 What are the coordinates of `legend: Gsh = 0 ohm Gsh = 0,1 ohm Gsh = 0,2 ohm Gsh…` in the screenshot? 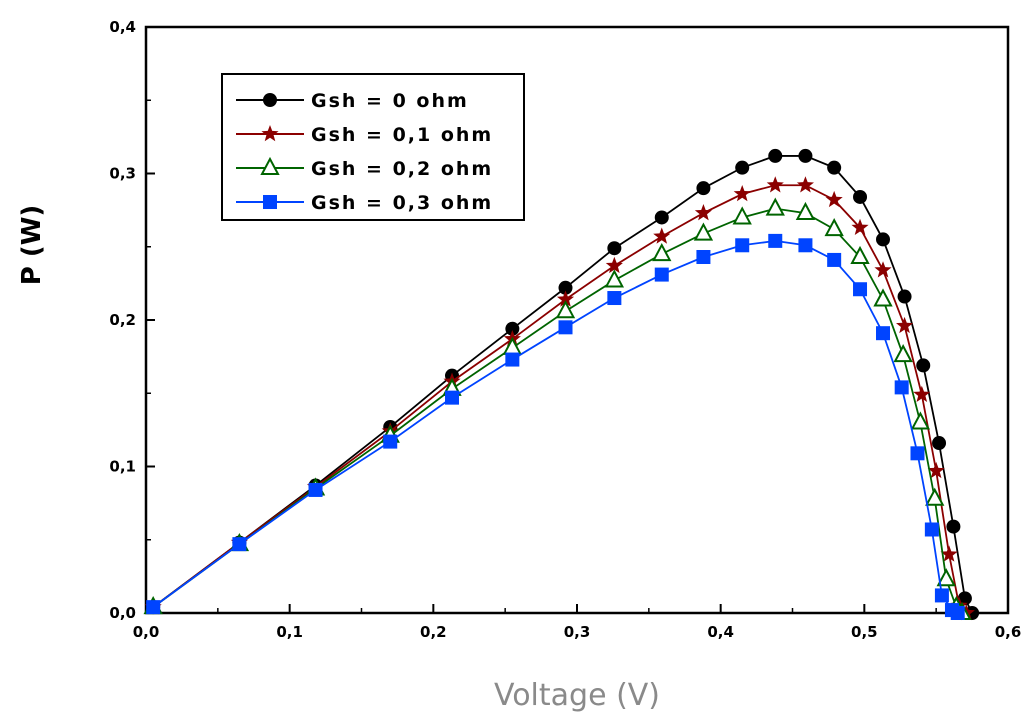 It's located at (373, 147).